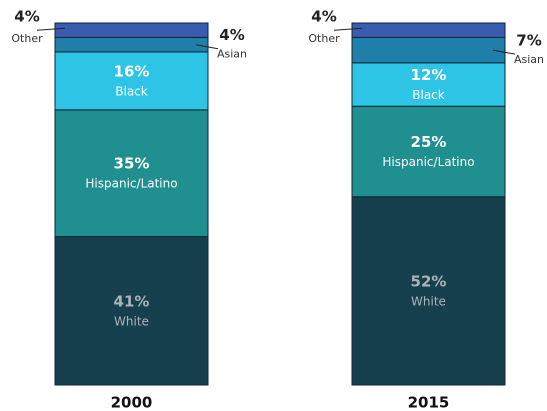 This screenshot has width=547, height=411. What do you see at coordinates (429, 281) in the screenshot?
I see `value-label: 52%` at bounding box center [429, 281].